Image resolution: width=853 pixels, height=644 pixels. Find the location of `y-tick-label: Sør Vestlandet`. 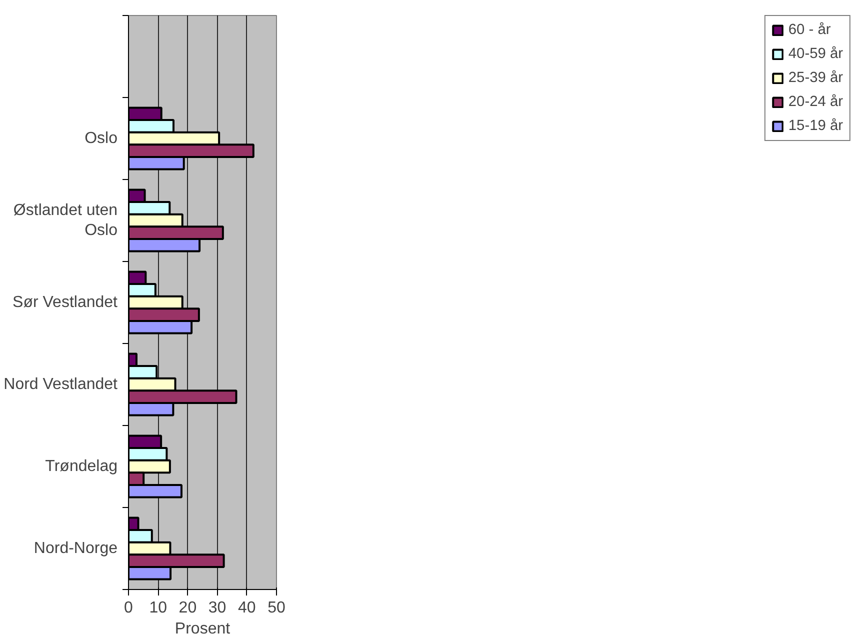

y-tick-label: Sør Vestlandet is located at coordinates (65, 302).